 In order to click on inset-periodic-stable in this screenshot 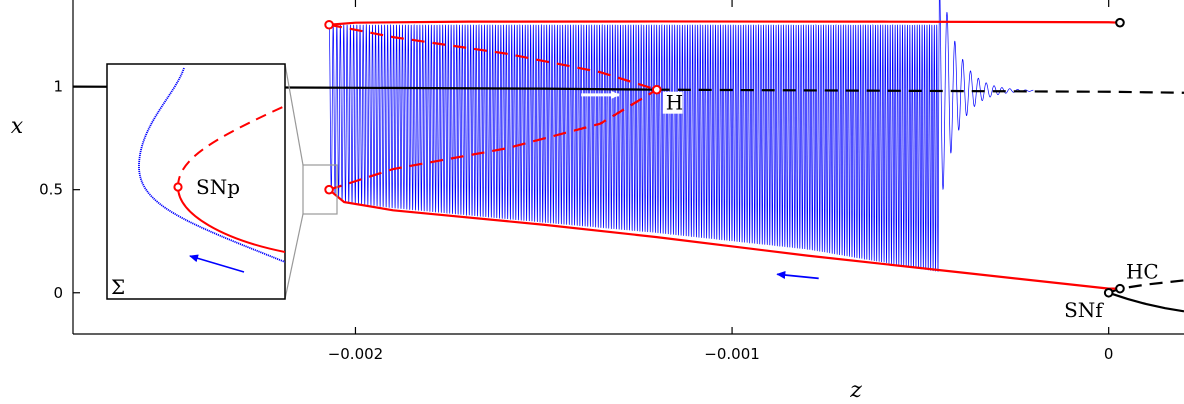, I will do `click(231, 219)`.